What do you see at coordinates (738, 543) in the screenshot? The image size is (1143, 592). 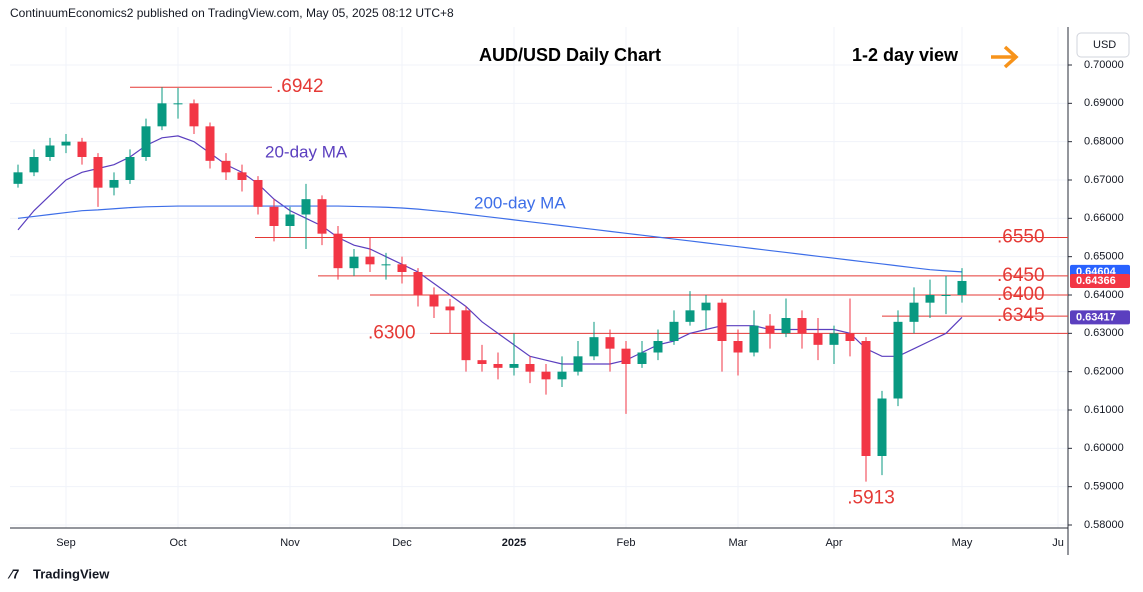 I see `x-tick-label: Mar` at bounding box center [738, 543].